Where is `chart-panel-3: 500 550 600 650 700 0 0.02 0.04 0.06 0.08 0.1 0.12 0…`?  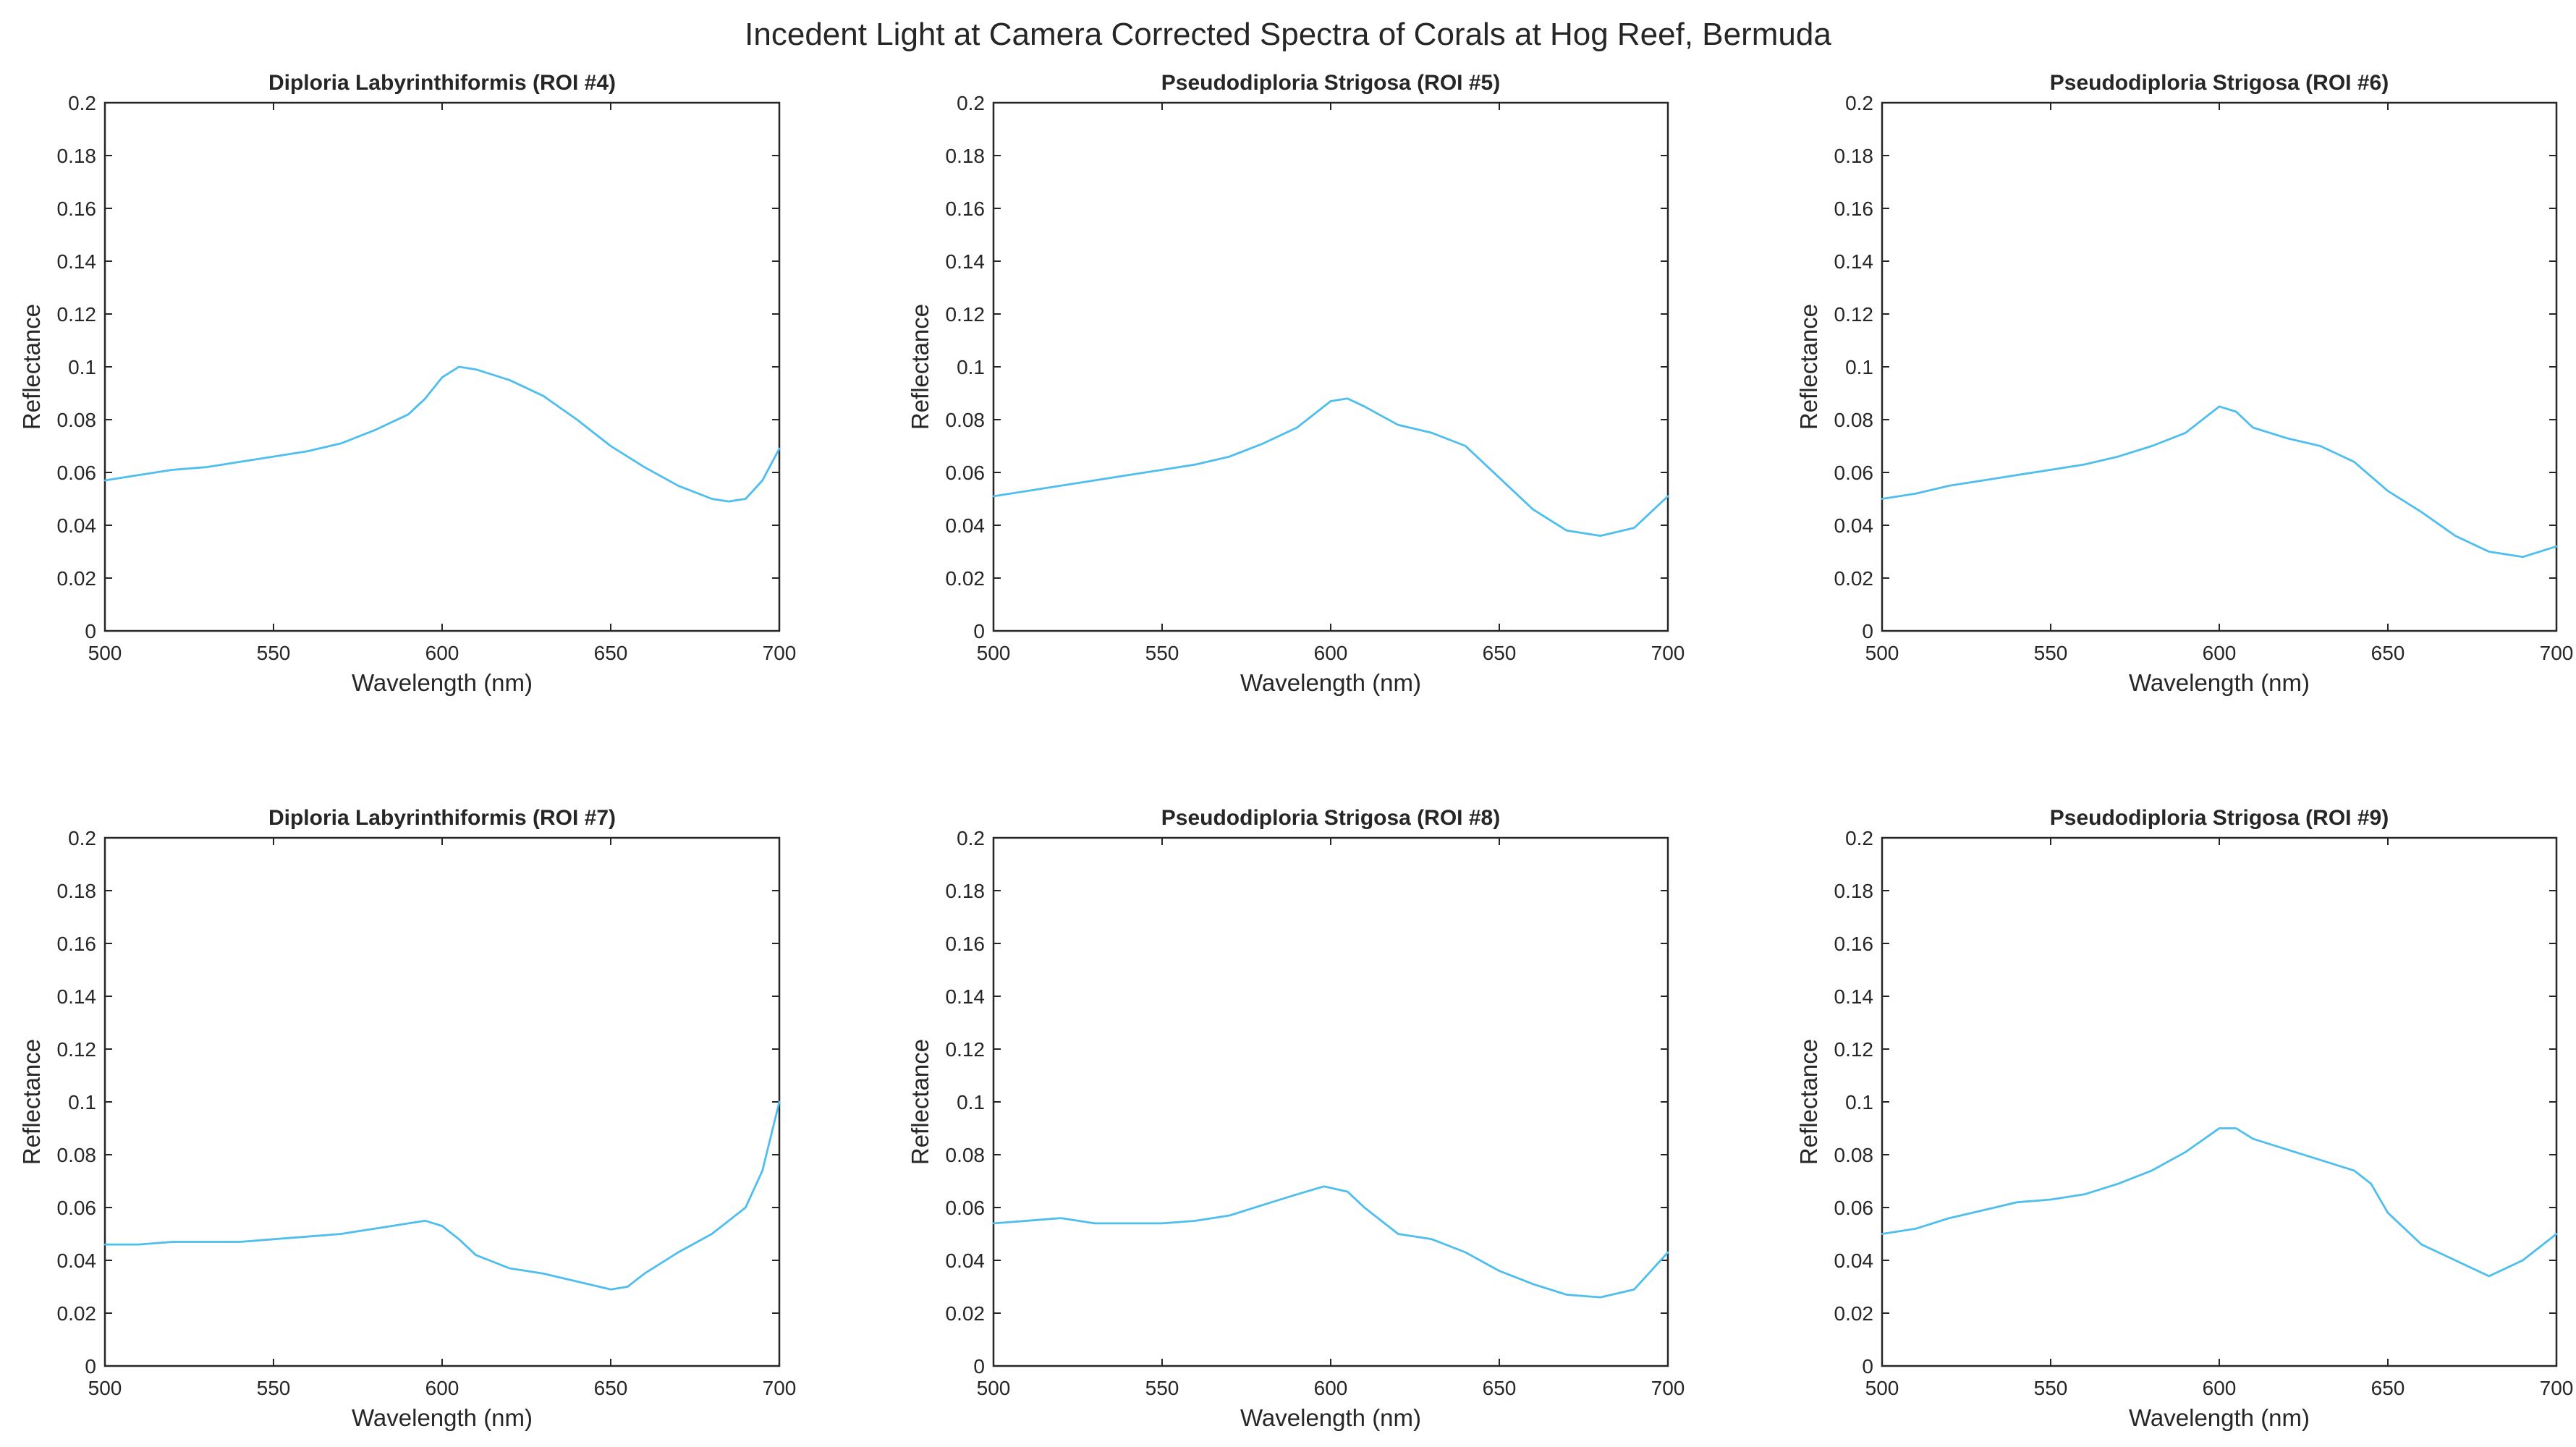 chart-panel-3: 500 550 600 650 700 0 0.02 0.04 0.06 0.08 0.1 0.12 0… is located at coordinates (2184, 383).